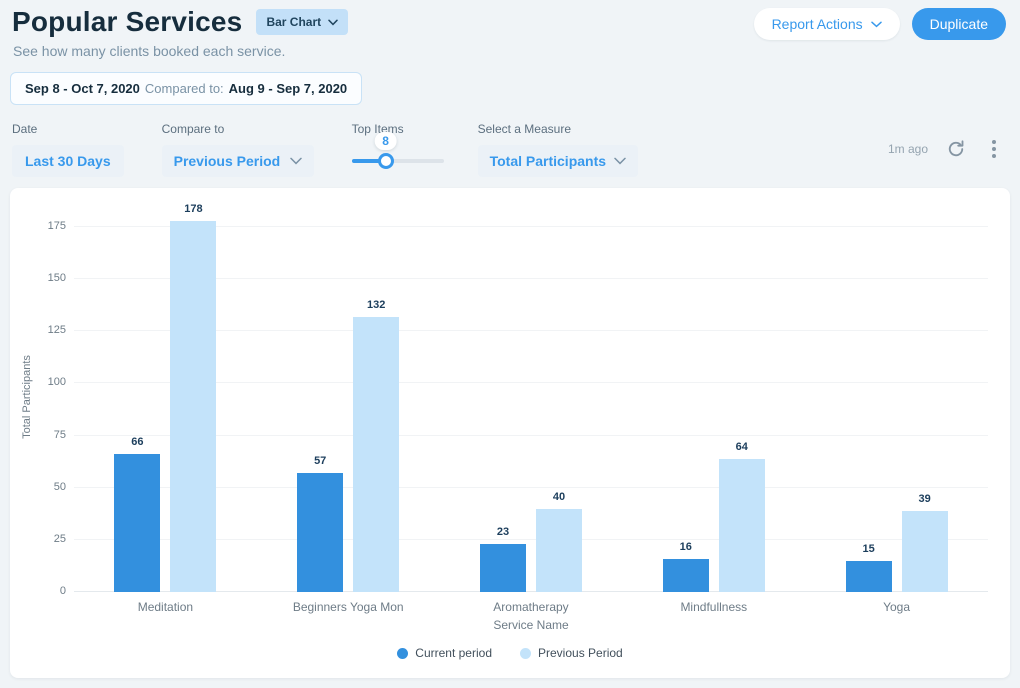  I want to click on refresh-button, so click(956, 149).